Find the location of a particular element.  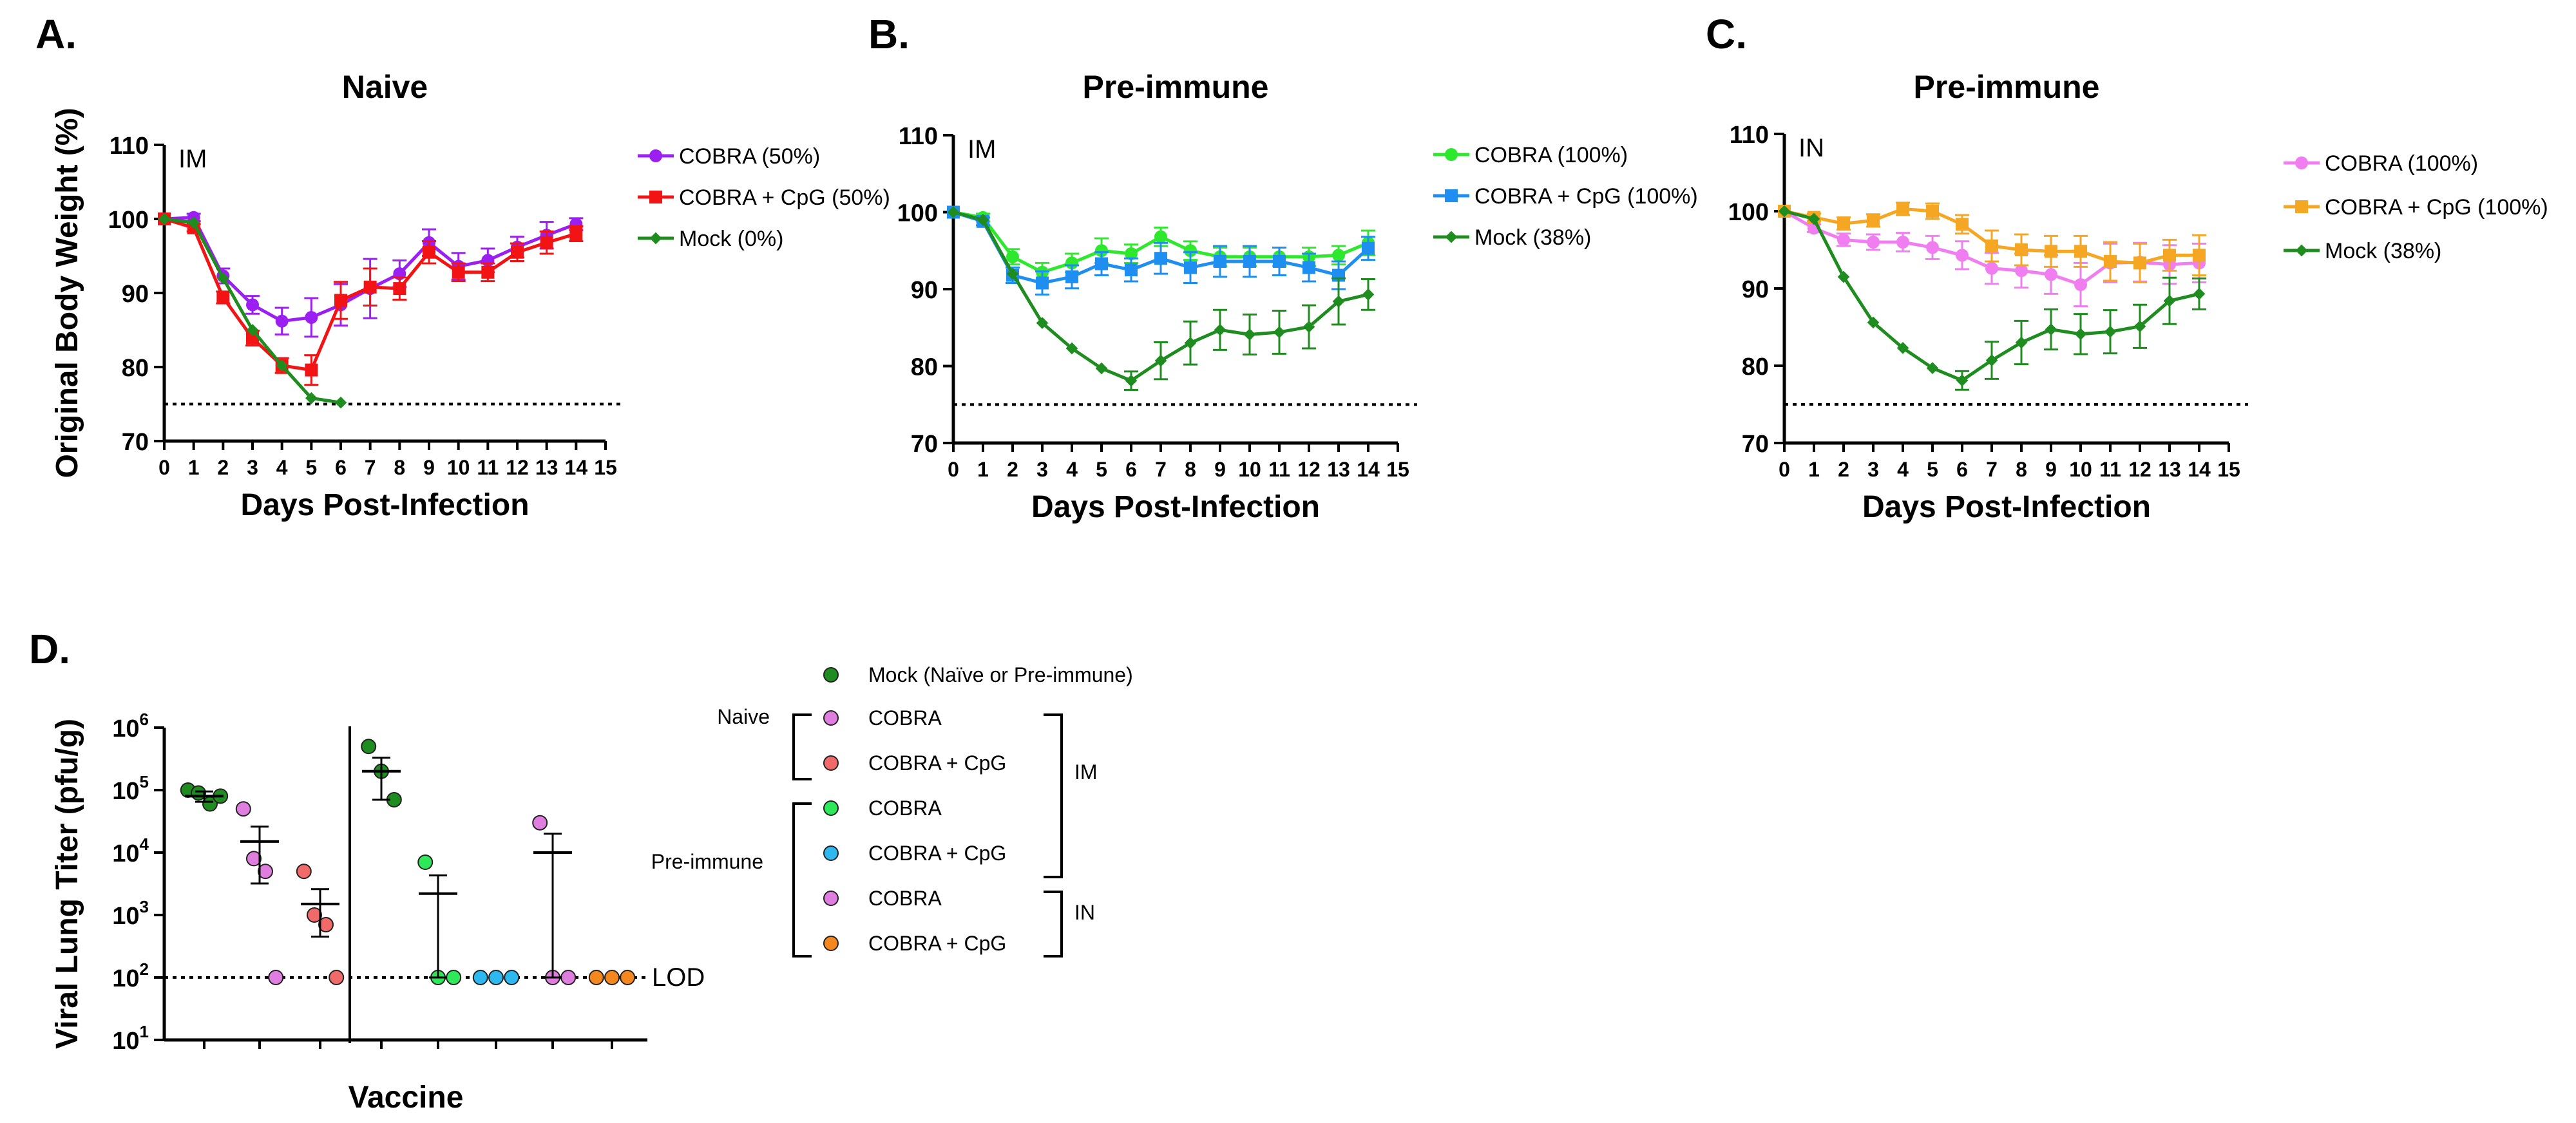

legend-label: COBRA + CpG (100%) is located at coordinates (1586, 196).